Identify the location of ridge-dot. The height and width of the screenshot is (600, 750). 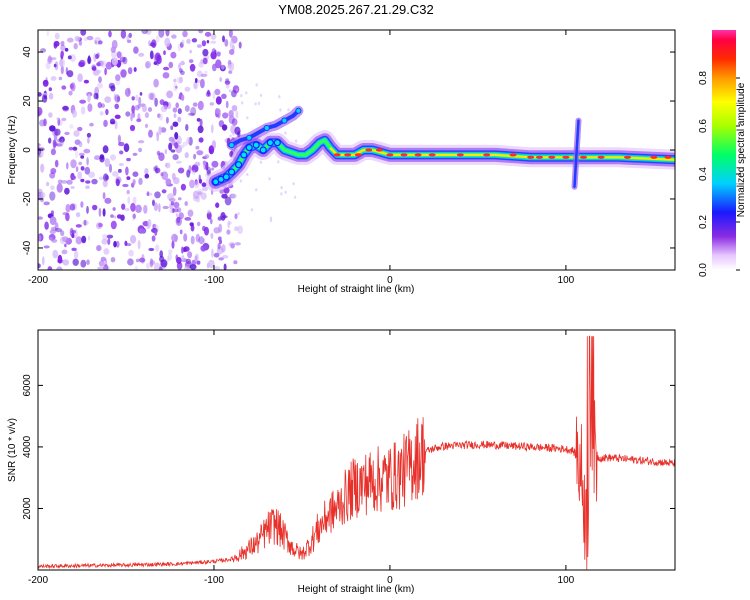
(226, 177).